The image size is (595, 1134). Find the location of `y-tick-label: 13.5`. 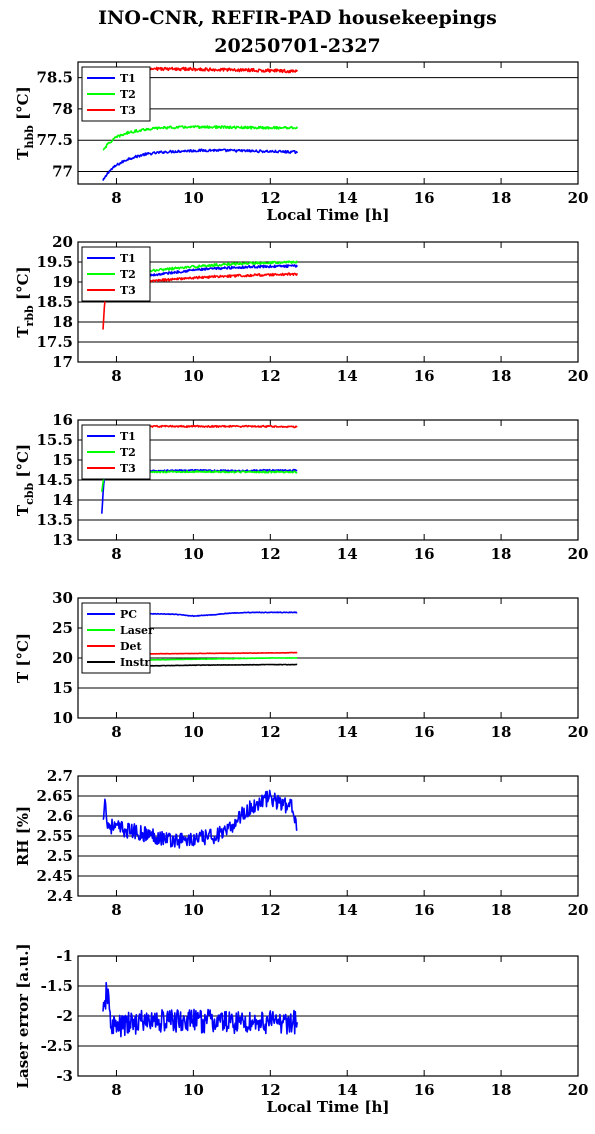

y-tick-label: 13.5 is located at coordinates (54, 520).